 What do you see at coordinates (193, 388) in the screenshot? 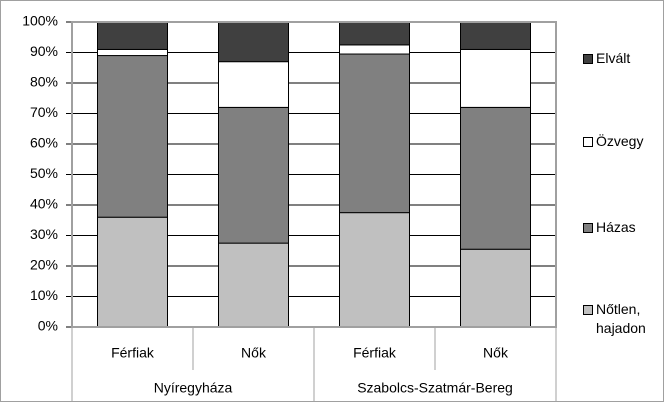
I see `group-label: Nyíregyháza` at bounding box center [193, 388].